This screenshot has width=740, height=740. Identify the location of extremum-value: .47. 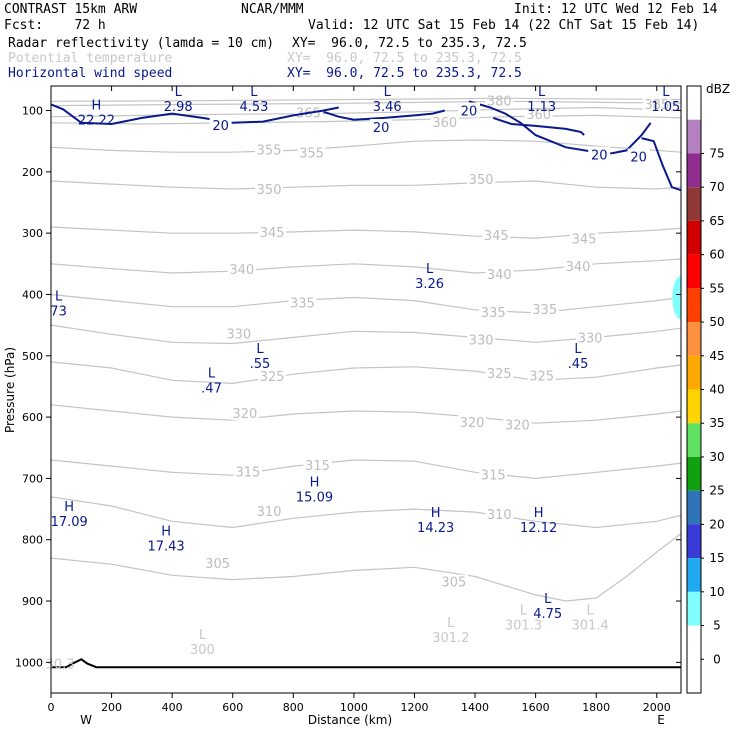
(211, 388).